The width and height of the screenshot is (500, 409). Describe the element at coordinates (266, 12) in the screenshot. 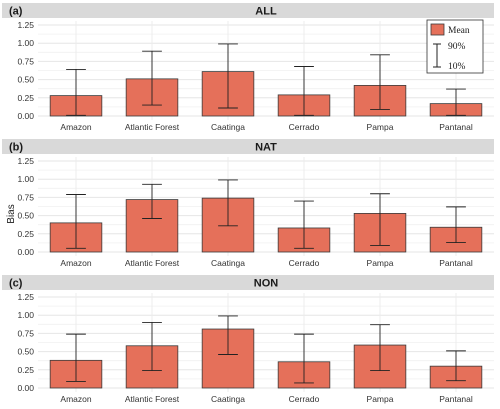

I see `panel-title: ALL` at that location.